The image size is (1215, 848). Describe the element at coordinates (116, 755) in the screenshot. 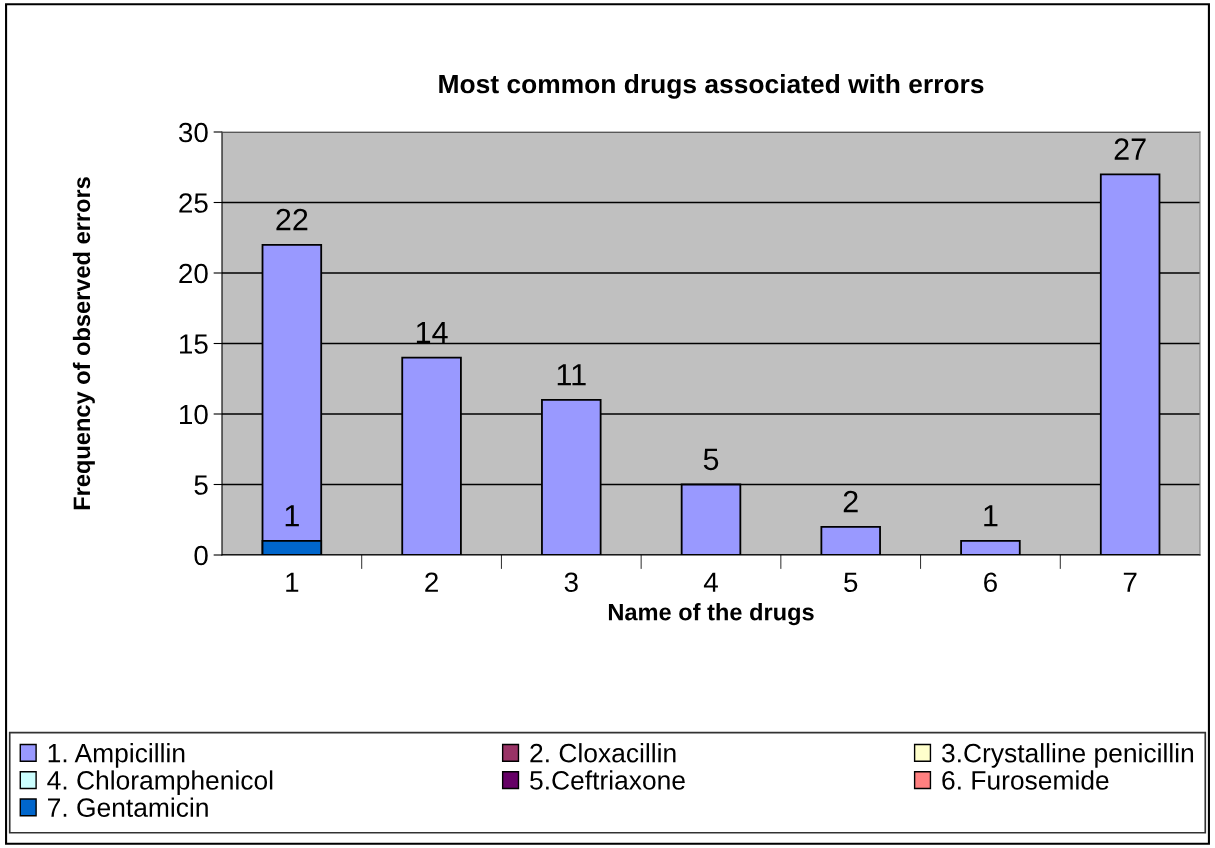

I see `legend-label: 1. Ampicillin` at that location.